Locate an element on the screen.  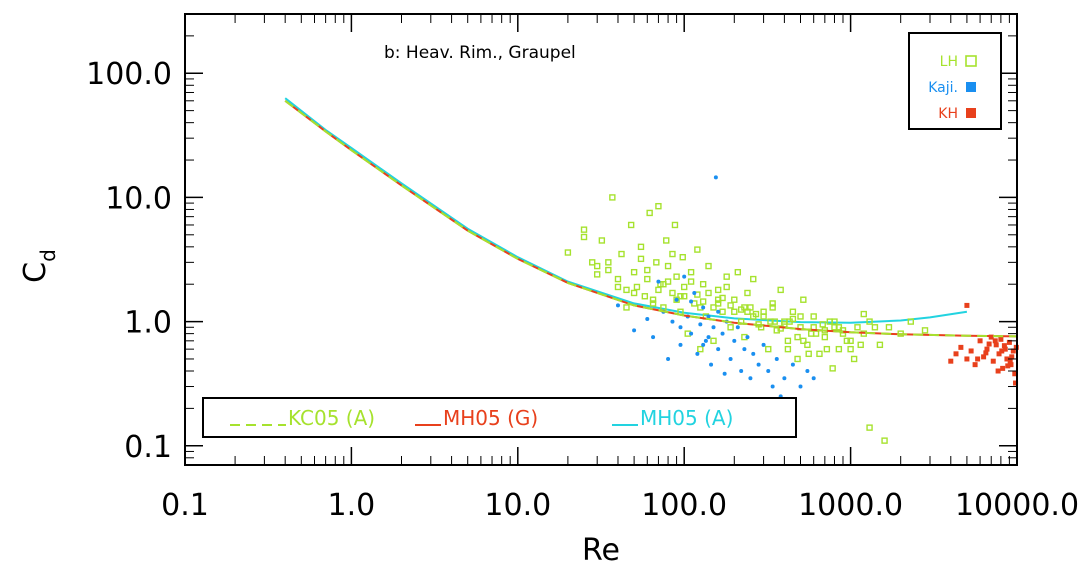
x-axis-title: Re is located at coordinates (601, 550).